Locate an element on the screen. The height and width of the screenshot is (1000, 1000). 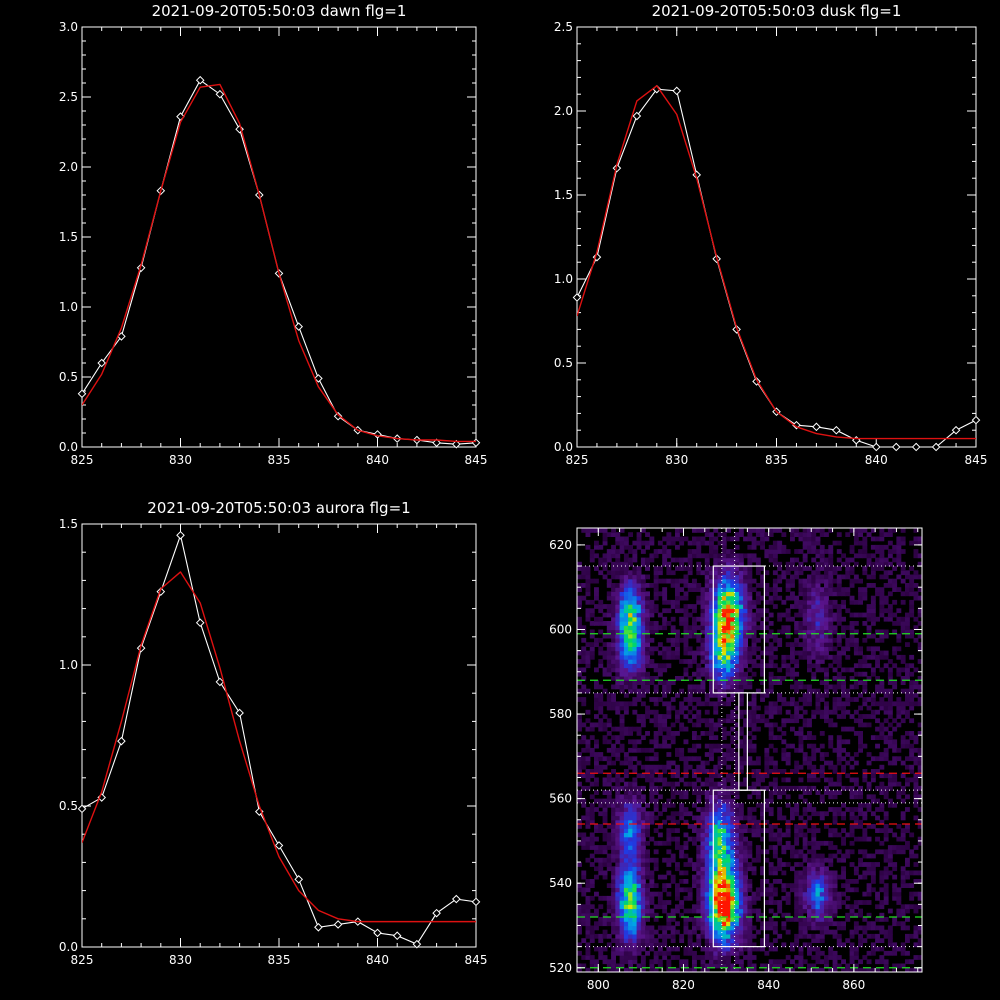
region-box is located at coordinates (743, 741).